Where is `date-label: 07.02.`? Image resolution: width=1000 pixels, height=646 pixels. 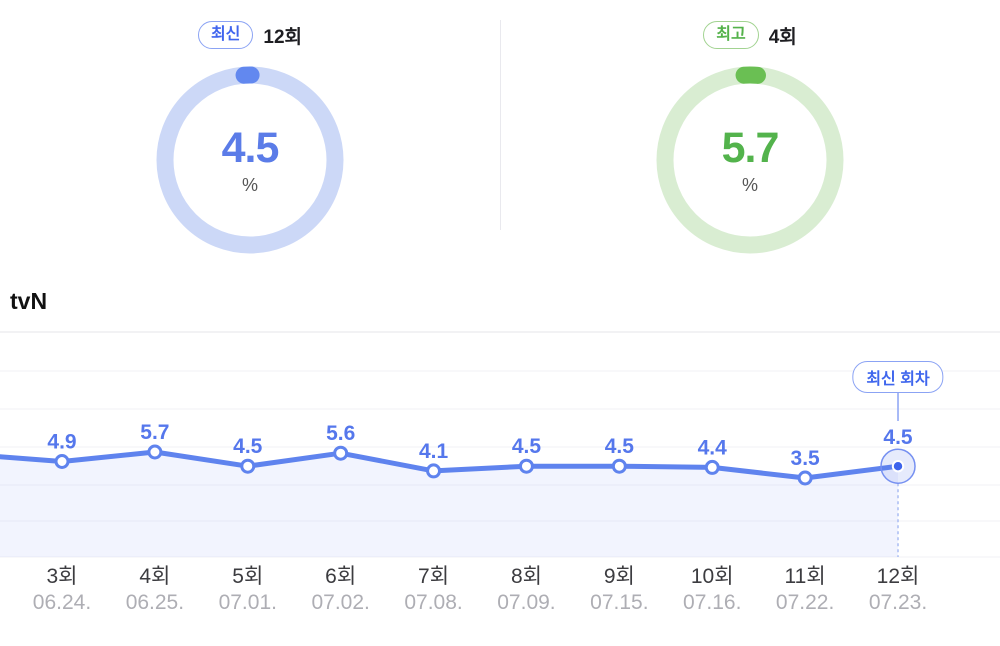 date-label: 07.02. is located at coordinates (340, 602).